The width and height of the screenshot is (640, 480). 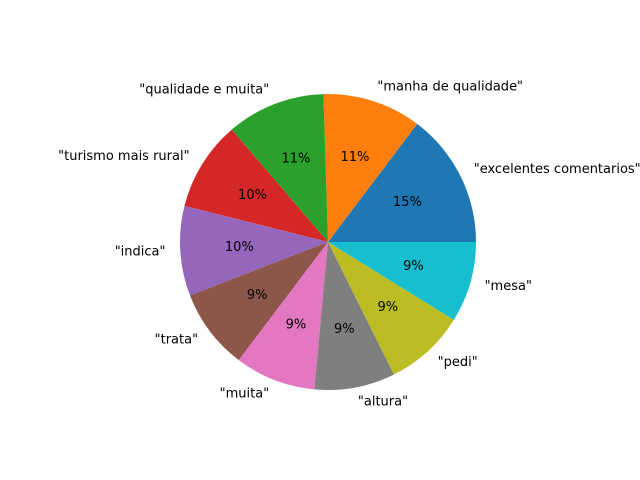 What do you see at coordinates (257, 295) in the screenshot?
I see `slice-percent-6: 9%` at bounding box center [257, 295].